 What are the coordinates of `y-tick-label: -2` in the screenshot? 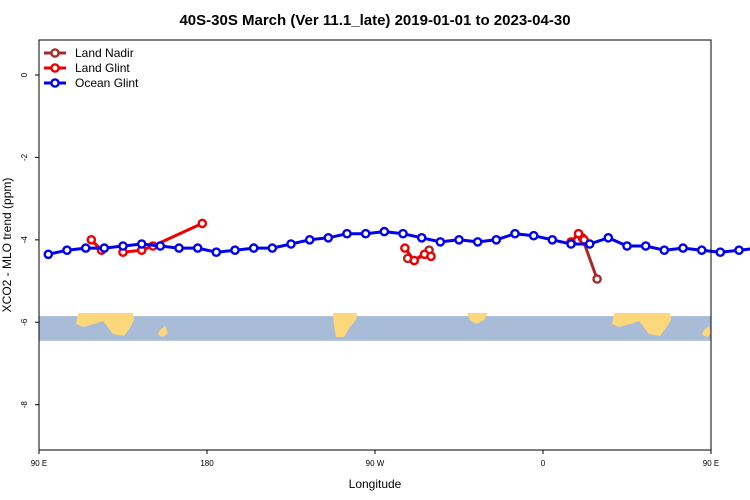 It's located at (24, 157).